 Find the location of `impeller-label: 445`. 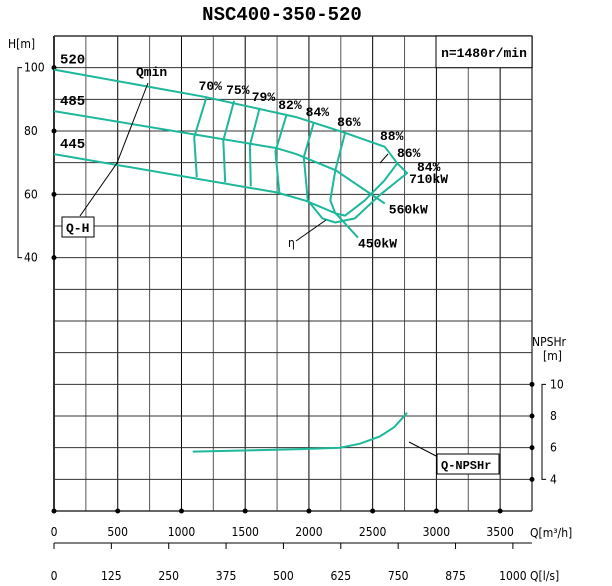

impeller-label: 445 is located at coordinates (72, 145).